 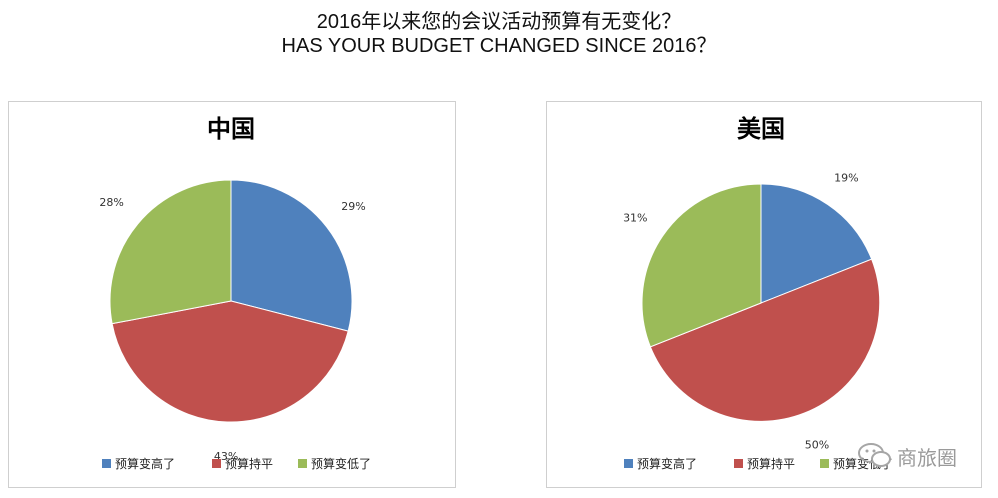 I want to click on data-label: 19%, so click(x=846, y=177).